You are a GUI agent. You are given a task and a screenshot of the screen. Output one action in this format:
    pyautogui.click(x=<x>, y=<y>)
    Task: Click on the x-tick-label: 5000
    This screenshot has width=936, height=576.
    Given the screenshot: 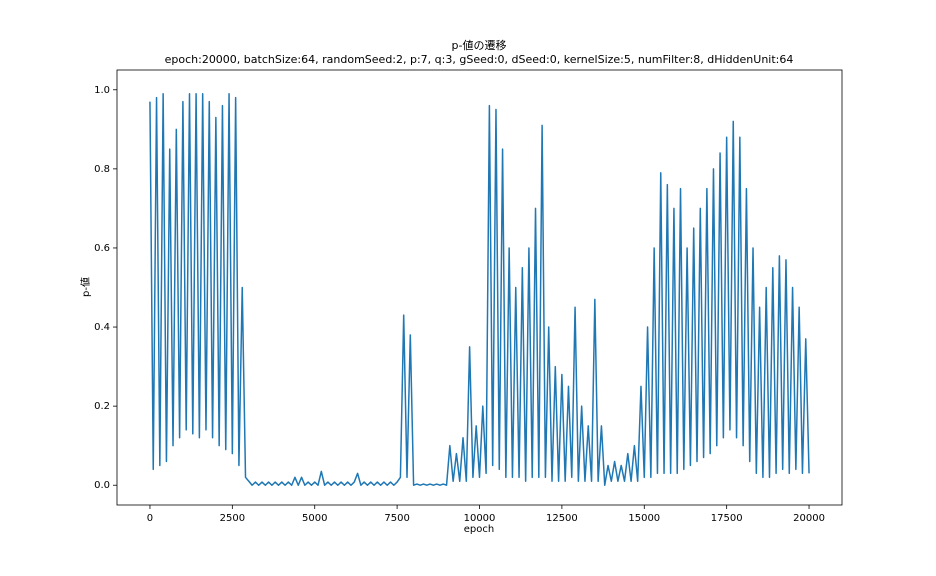 What is the action you would take?
    pyautogui.click(x=314, y=518)
    